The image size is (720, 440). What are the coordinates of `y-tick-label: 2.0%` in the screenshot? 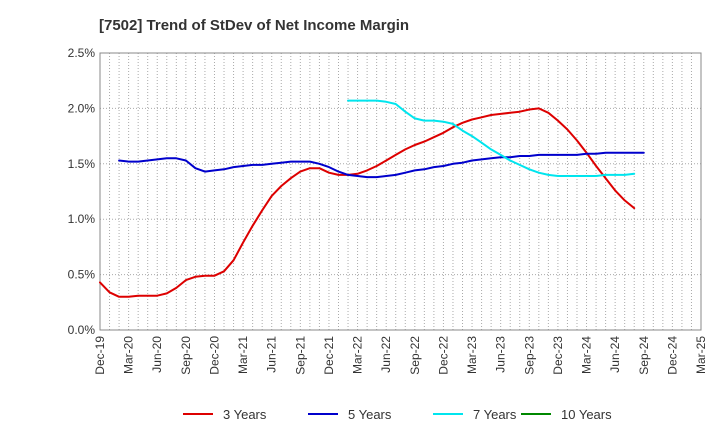 It's located at (82, 108).